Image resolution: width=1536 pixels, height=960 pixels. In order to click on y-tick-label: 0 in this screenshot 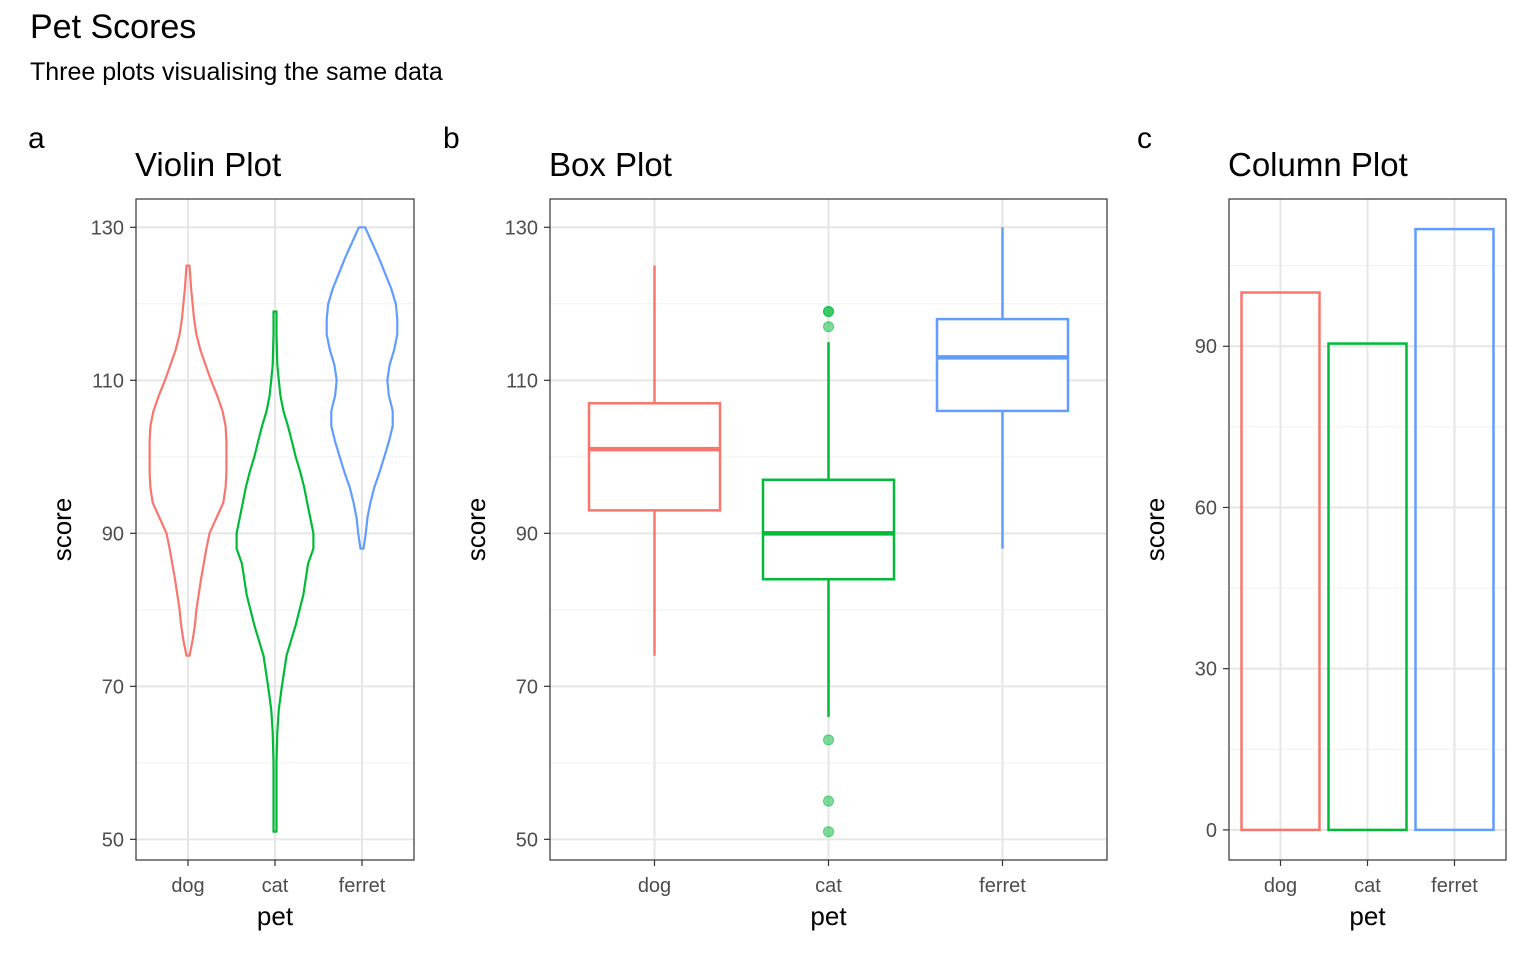, I will do `click(1211, 831)`.